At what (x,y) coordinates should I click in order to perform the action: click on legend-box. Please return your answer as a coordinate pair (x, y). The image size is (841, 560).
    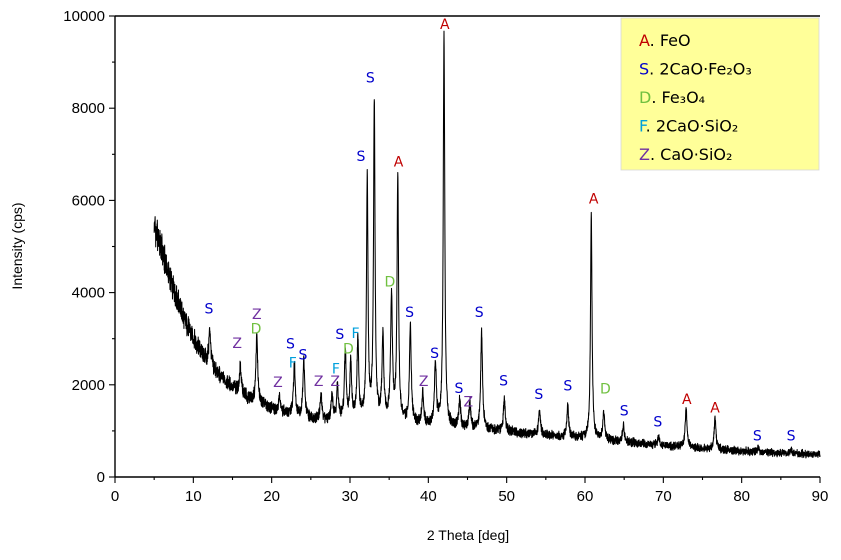
    Looking at the image, I should click on (720, 94).